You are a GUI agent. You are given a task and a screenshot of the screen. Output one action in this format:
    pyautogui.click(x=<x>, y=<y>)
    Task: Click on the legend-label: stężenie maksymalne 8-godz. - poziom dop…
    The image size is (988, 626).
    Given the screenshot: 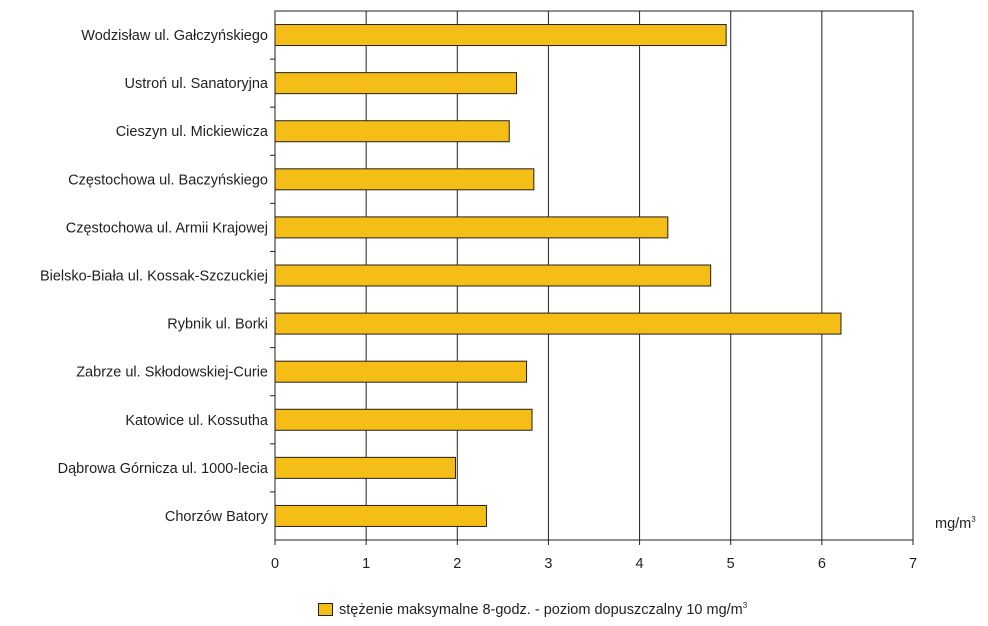 What is the action you would take?
    pyautogui.click(x=543, y=609)
    